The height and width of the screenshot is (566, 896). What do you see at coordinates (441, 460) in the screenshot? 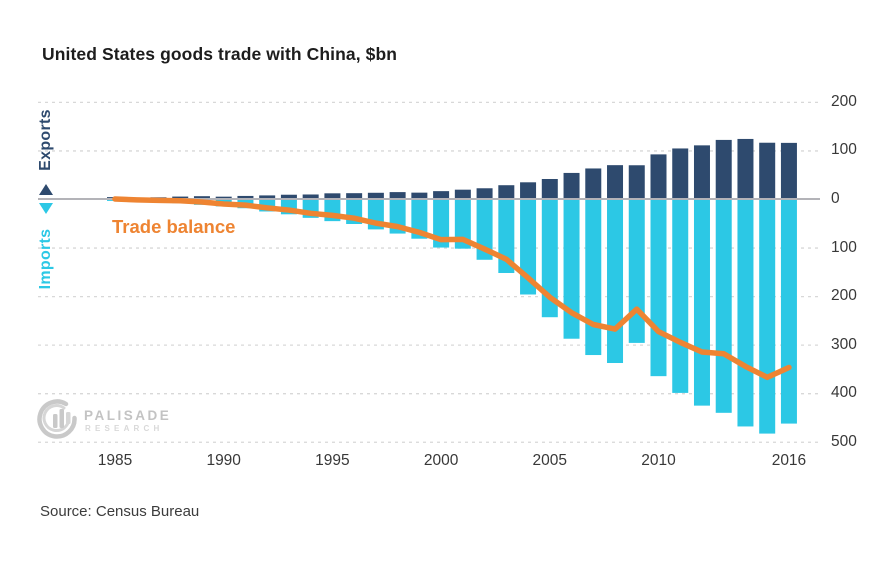
I see `x-axis-tick-label: 2000` at bounding box center [441, 460].